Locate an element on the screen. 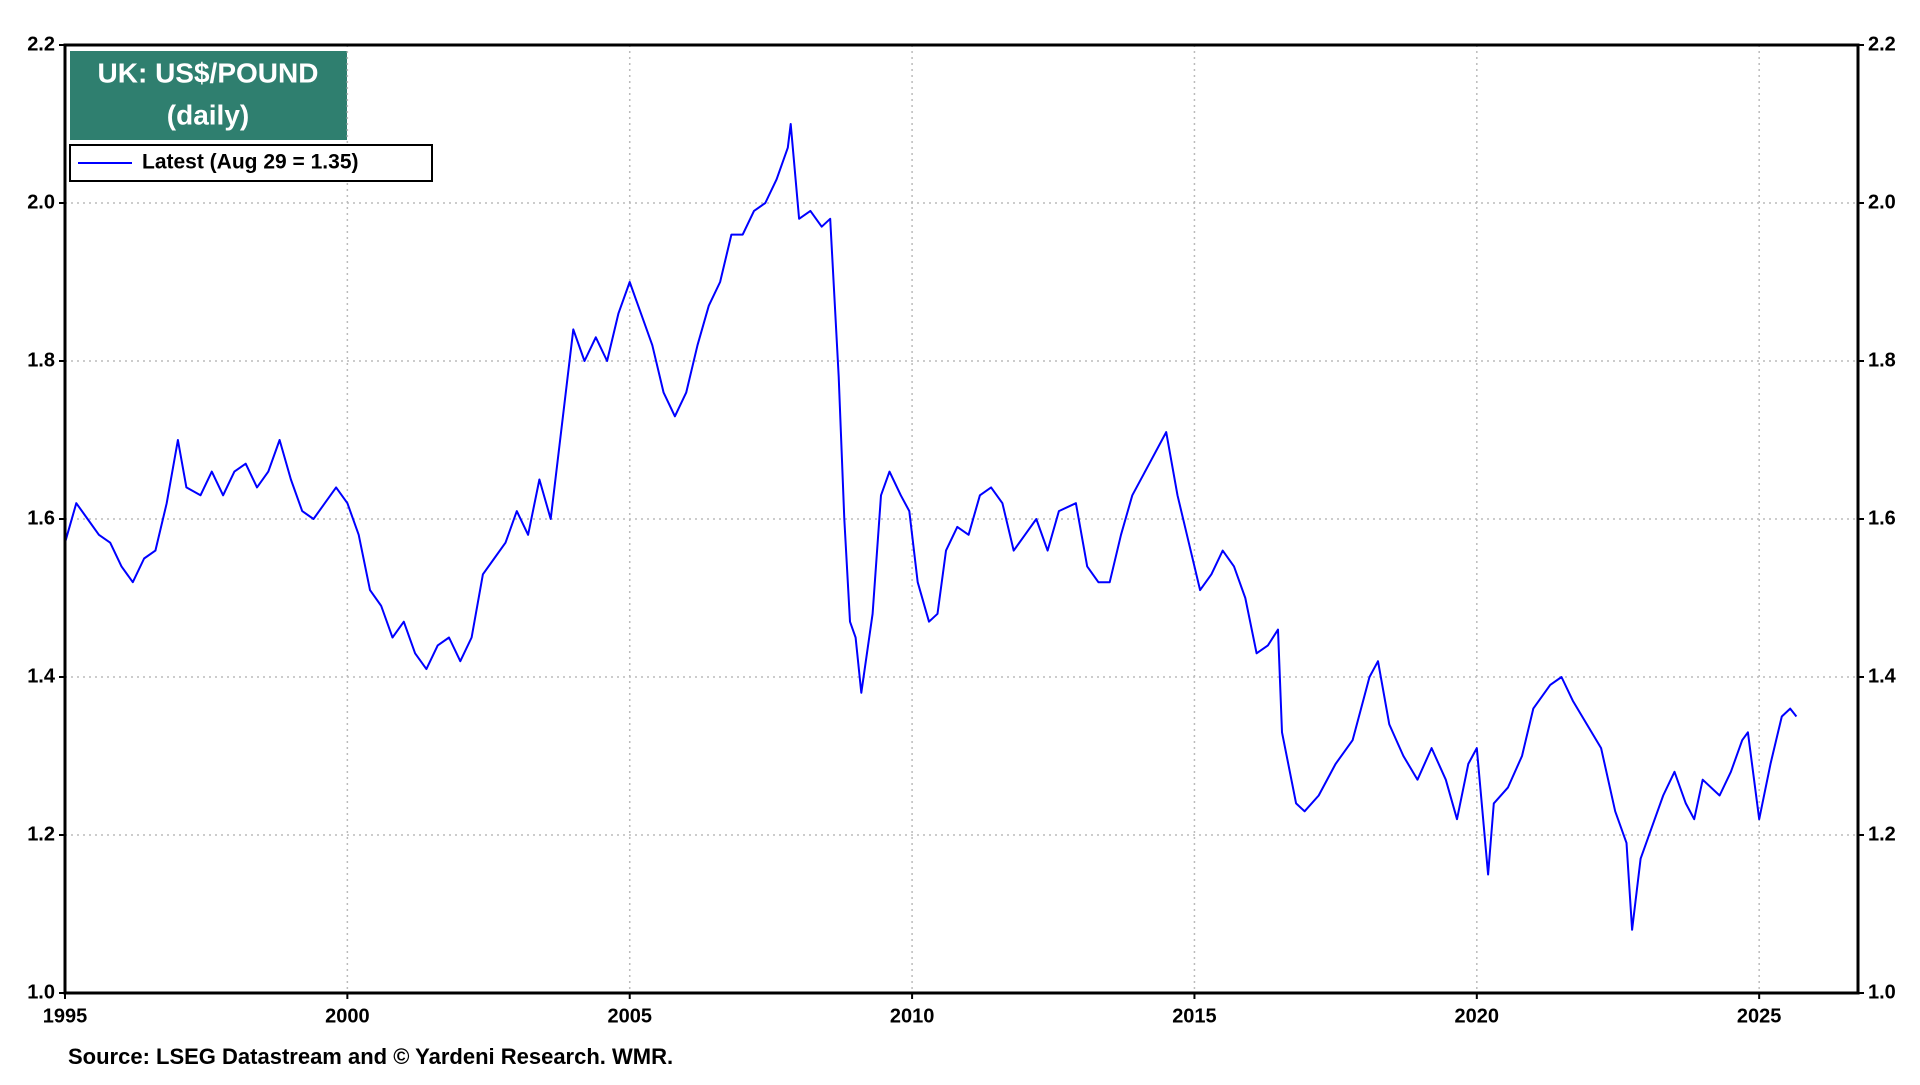 This screenshot has height=1085, width=1920. y2-tick-label: 1.0 is located at coordinates (1882, 992).